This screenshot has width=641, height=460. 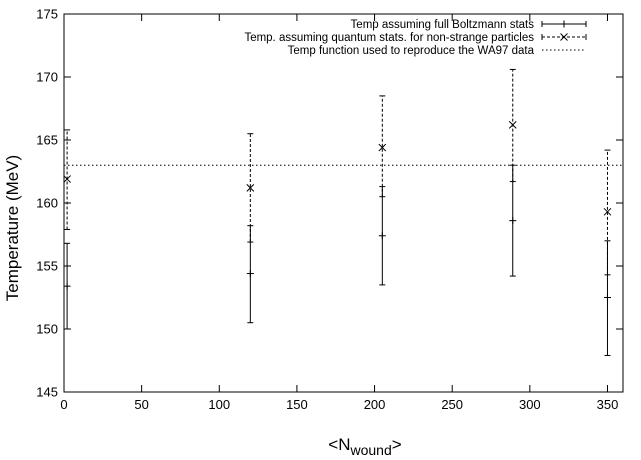 What do you see at coordinates (608, 404) in the screenshot?
I see `x-tick-label: 350` at bounding box center [608, 404].